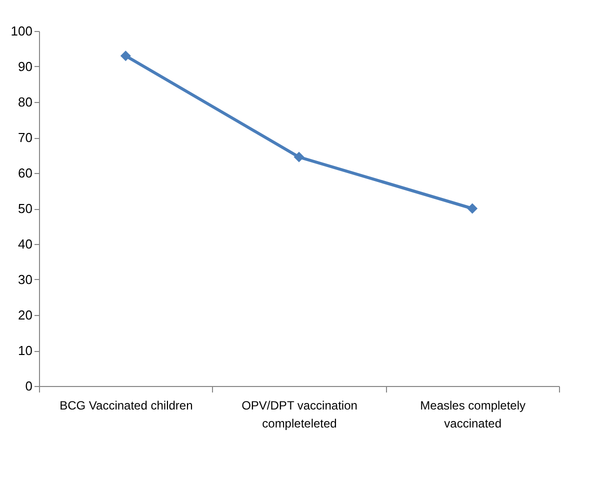  I want to click on y-tick-label: 100, so click(21, 31).